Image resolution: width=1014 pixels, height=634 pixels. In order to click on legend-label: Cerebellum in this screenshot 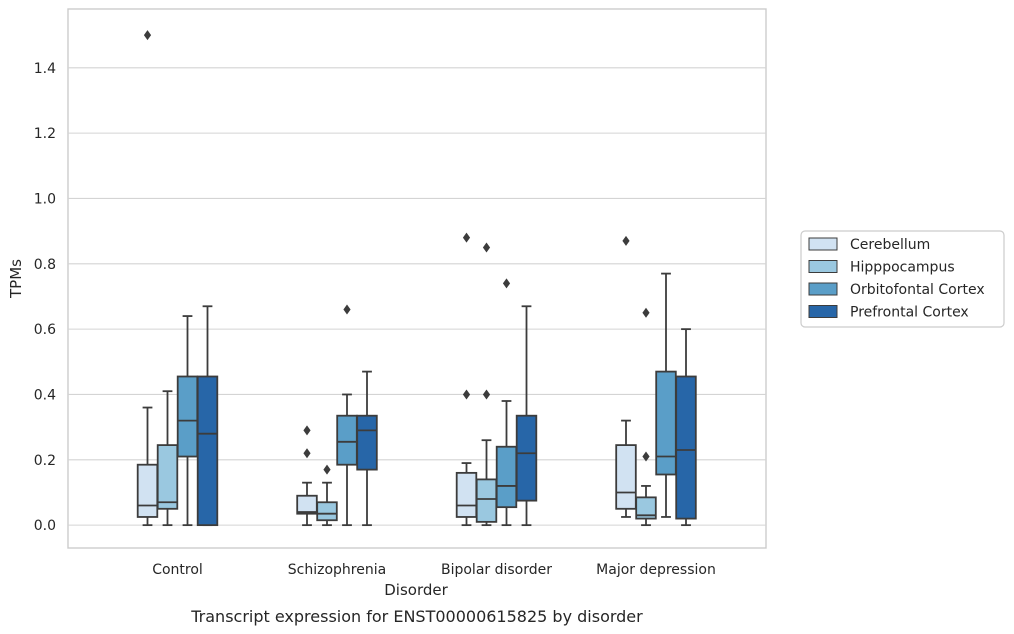, I will do `click(890, 245)`.